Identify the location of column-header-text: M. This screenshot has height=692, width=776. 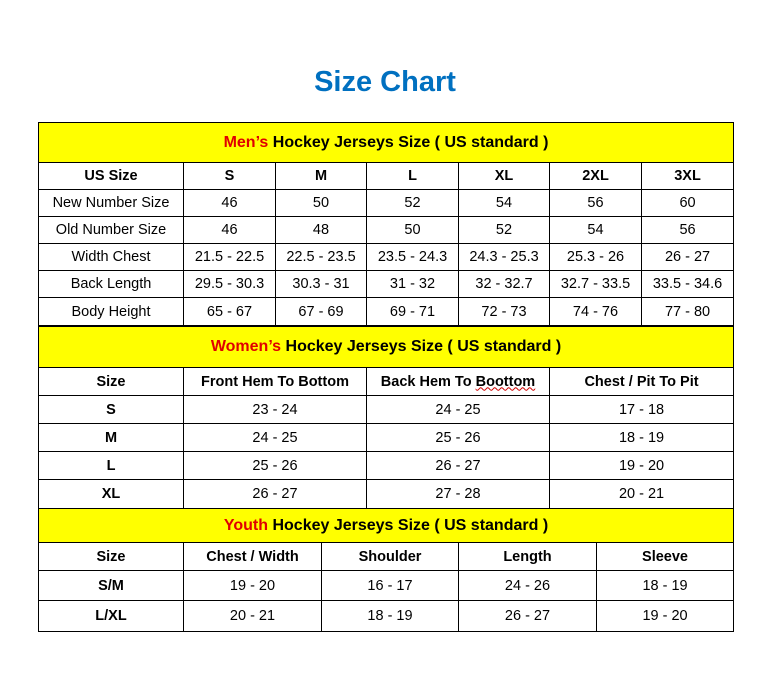
(321, 176).